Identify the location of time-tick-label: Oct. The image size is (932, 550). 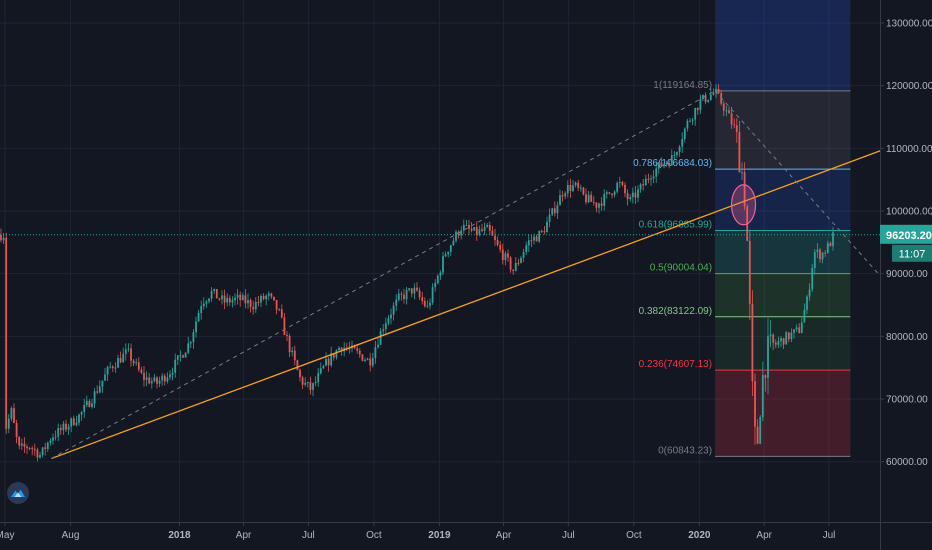
(374, 535).